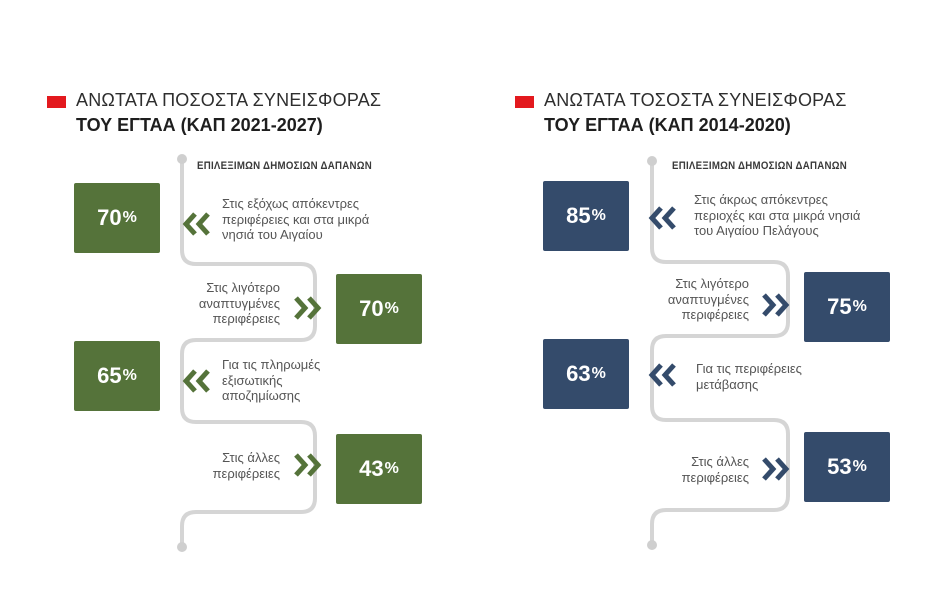 This screenshot has width=940, height=610. I want to click on value-number: 65, so click(109, 375).